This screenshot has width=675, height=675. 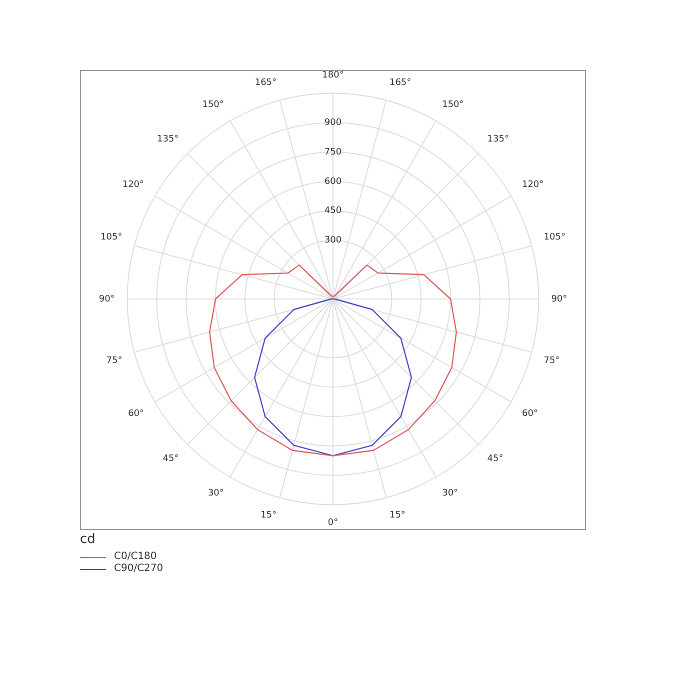 I want to click on spoke-label: 0°, so click(x=333, y=523).